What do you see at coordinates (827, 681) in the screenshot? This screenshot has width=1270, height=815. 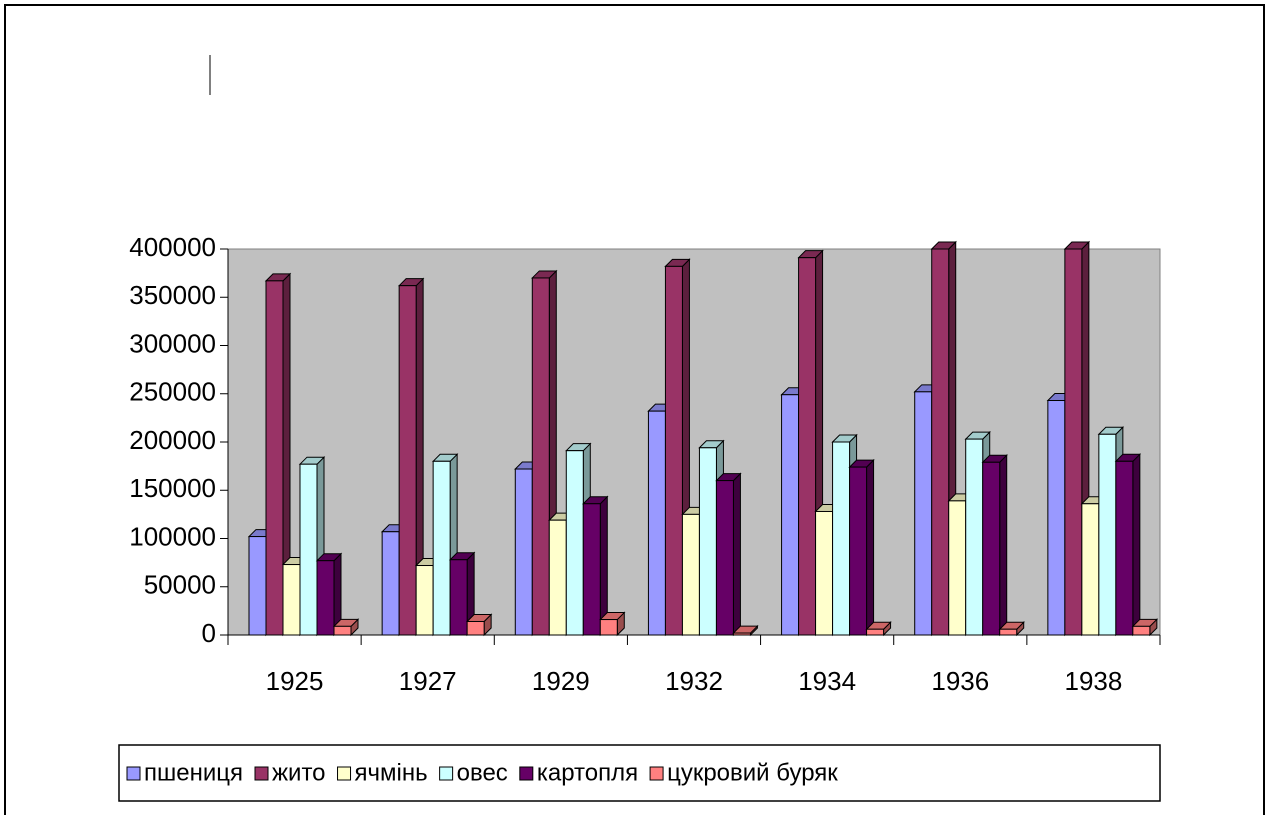 I see `x-tick-label: 1934` at bounding box center [827, 681].